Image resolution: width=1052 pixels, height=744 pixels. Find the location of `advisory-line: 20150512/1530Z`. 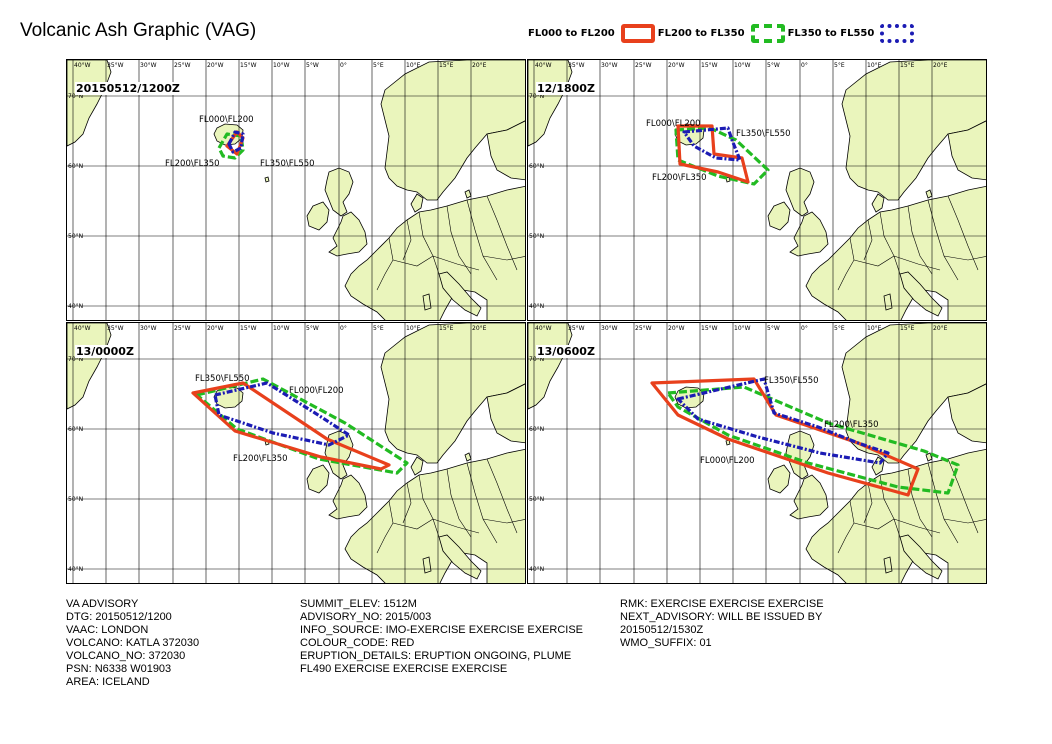

advisory-line: 20150512/1530Z is located at coordinates (662, 630).